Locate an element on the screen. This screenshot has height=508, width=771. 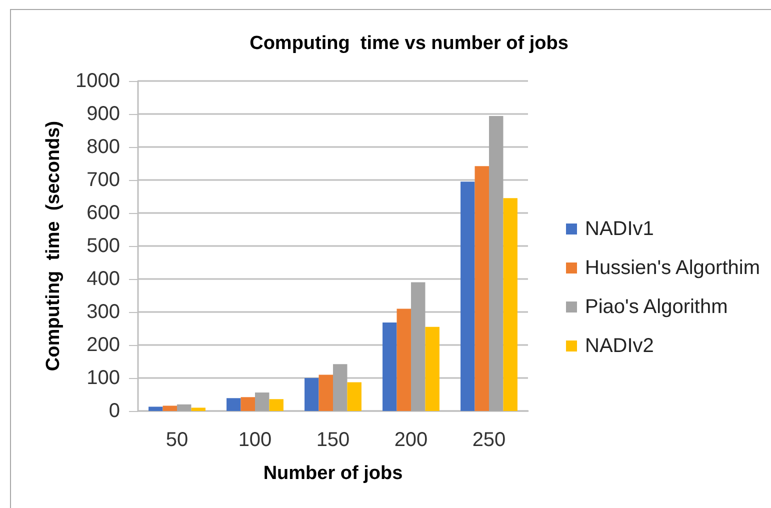
y-tick-label: 200 is located at coordinates (103, 345).